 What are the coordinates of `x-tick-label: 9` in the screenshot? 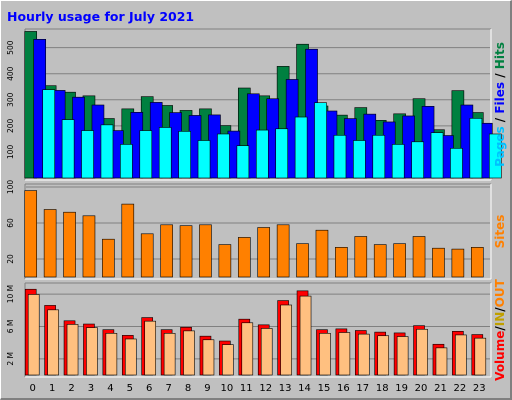 It's located at (207, 388).